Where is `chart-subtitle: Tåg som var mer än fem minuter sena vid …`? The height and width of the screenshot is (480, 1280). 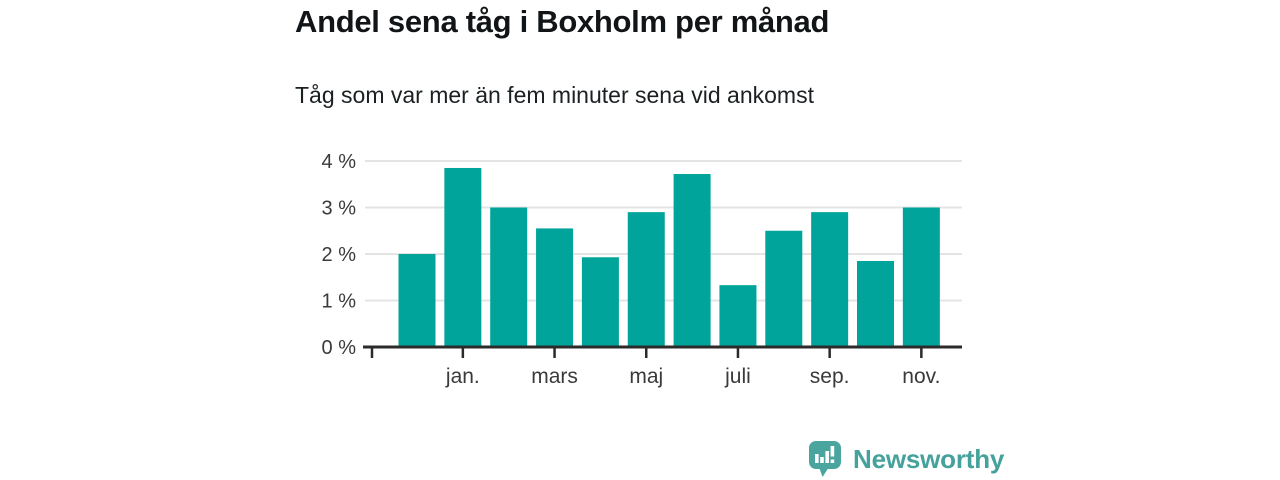
chart-subtitle: Tåg som var mer än fem minuter sena vid … is located at coordinates (554, 95).